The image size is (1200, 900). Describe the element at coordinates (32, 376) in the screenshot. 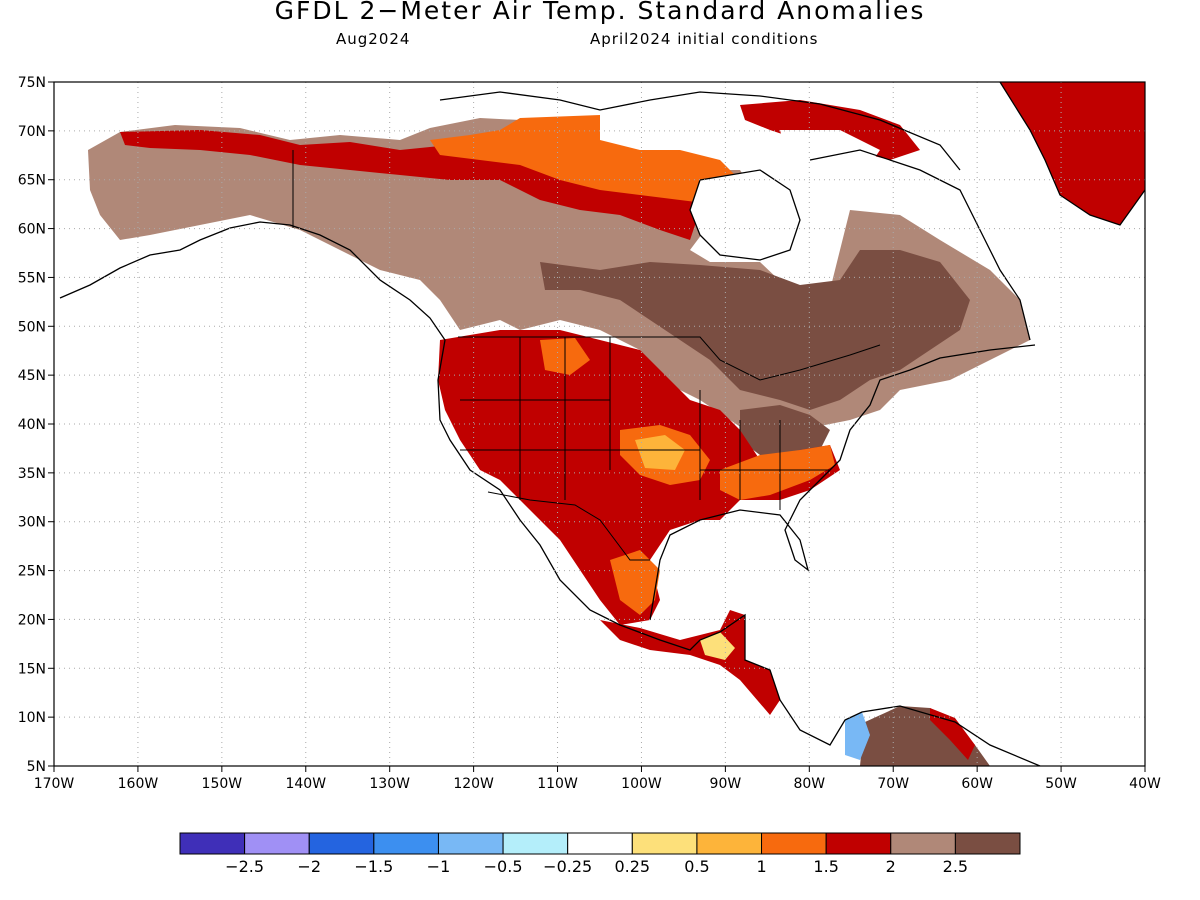

I see `latitude-tick-label: 45N` at that location.